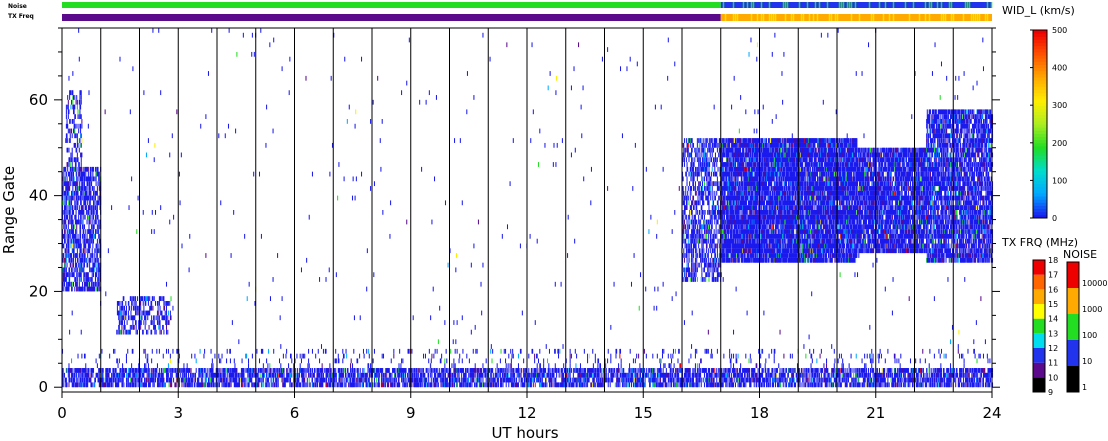  I want to click on txfreq-bar-stripe, so click(773, 17).